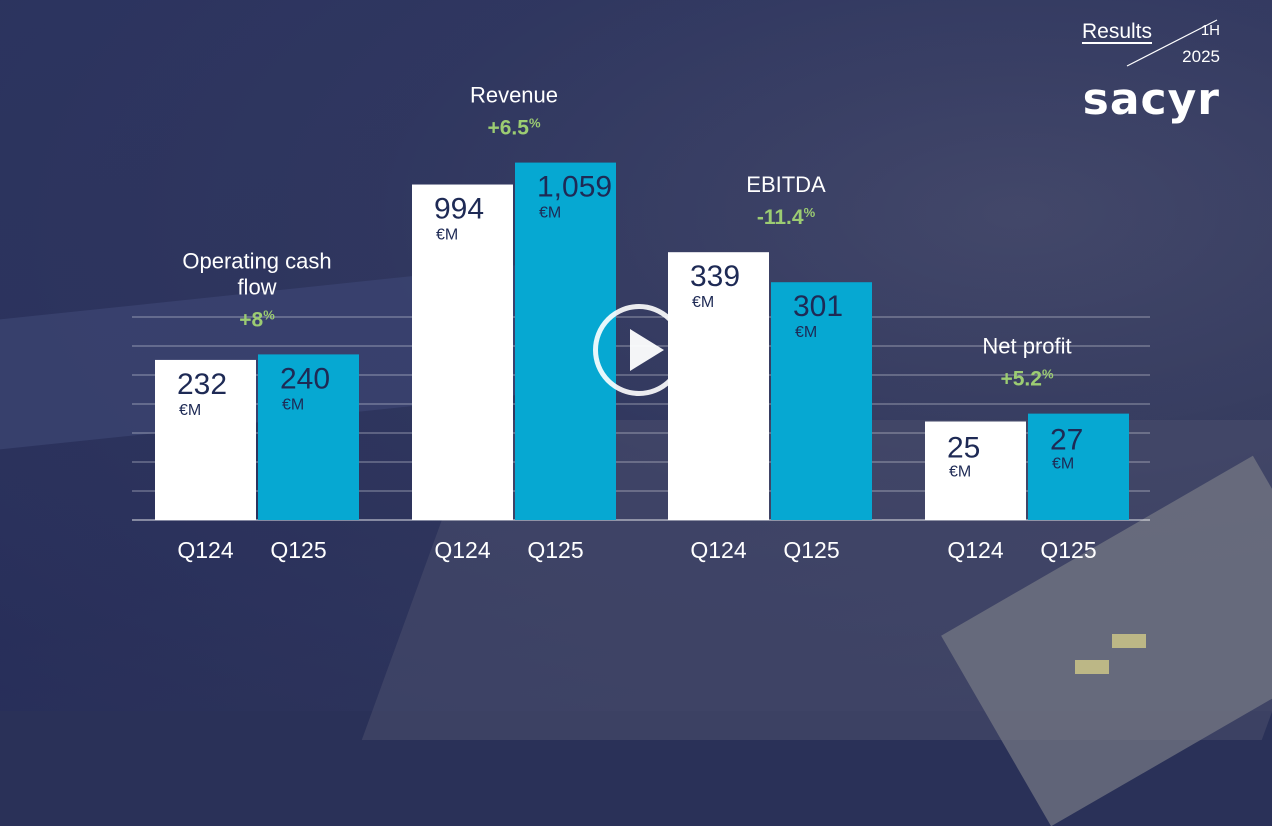 The image size is (1272, 826). What do you see at coordinates (786, 184) in the screenshot?
I see `metric-title: EBITDA` at bounding box center [786, 184].